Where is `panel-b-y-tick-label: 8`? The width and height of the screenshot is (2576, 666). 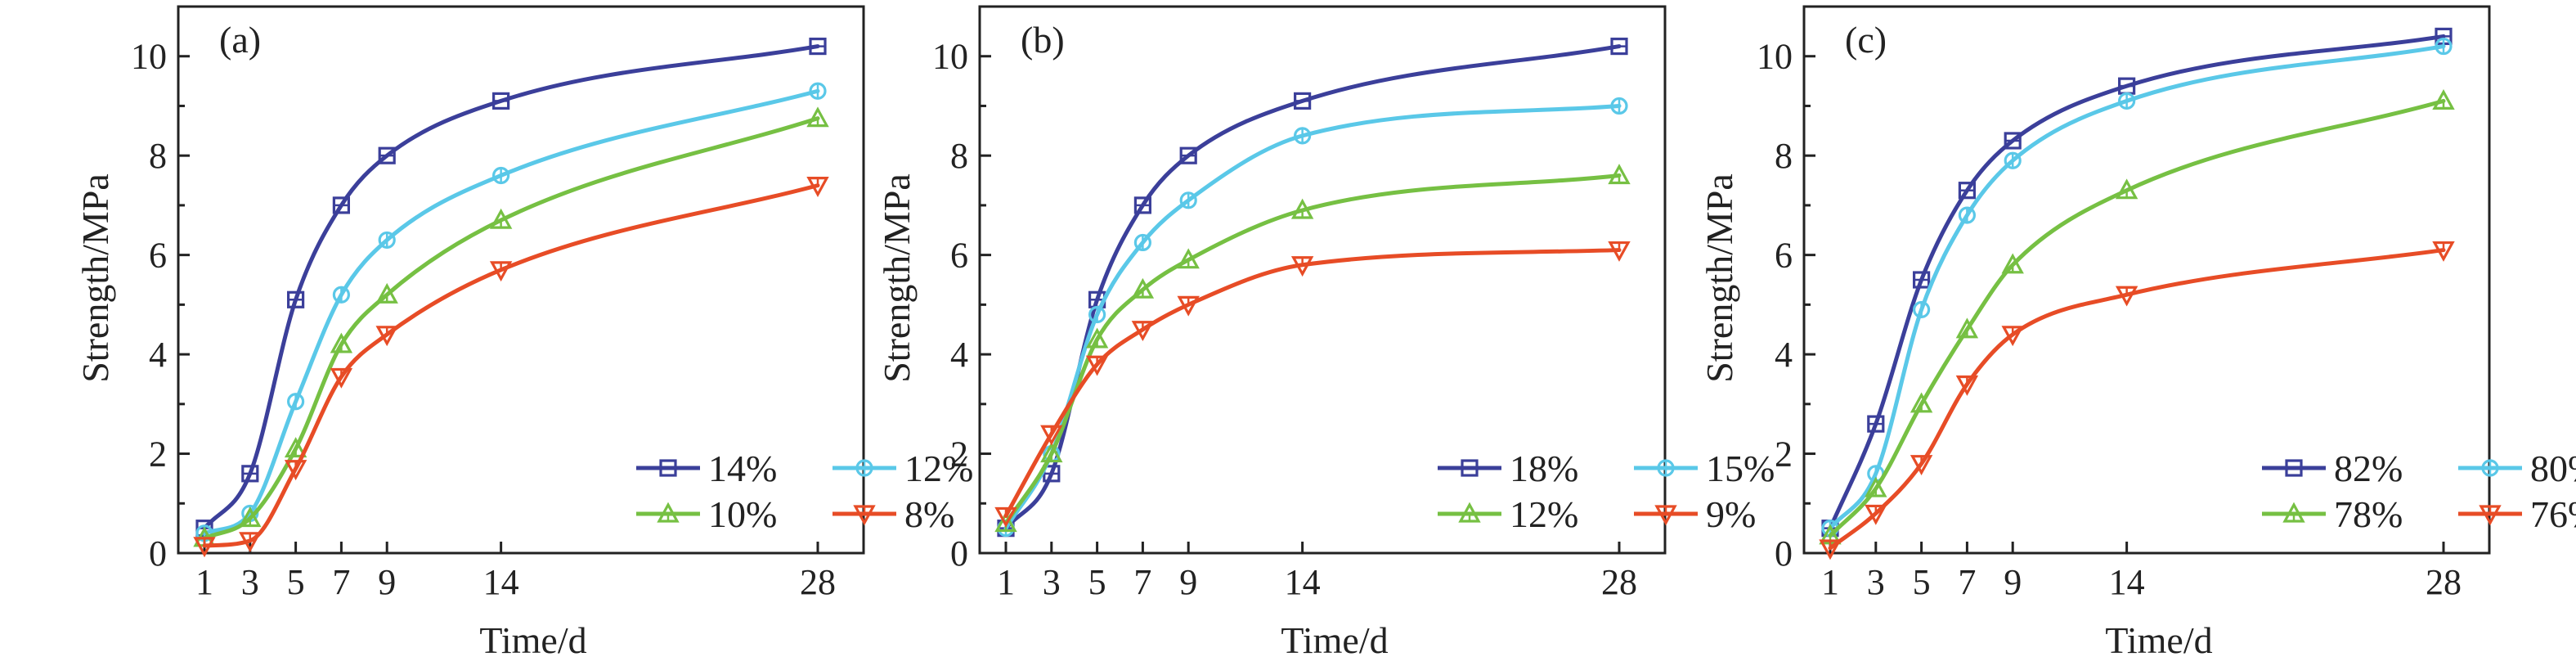 panel-b-y-tick-label: 8 is located at coordinates (959, 156).